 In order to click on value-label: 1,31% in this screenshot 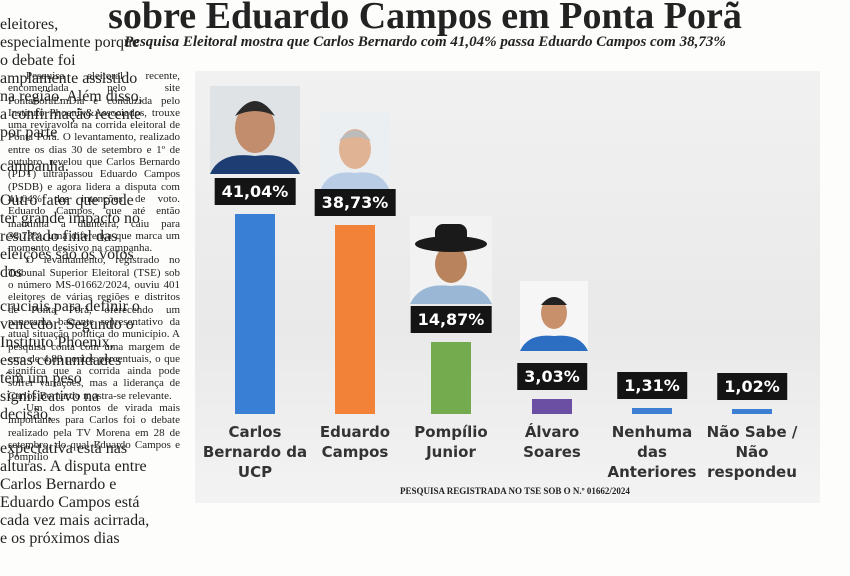, I will do `click(652, 385)`.